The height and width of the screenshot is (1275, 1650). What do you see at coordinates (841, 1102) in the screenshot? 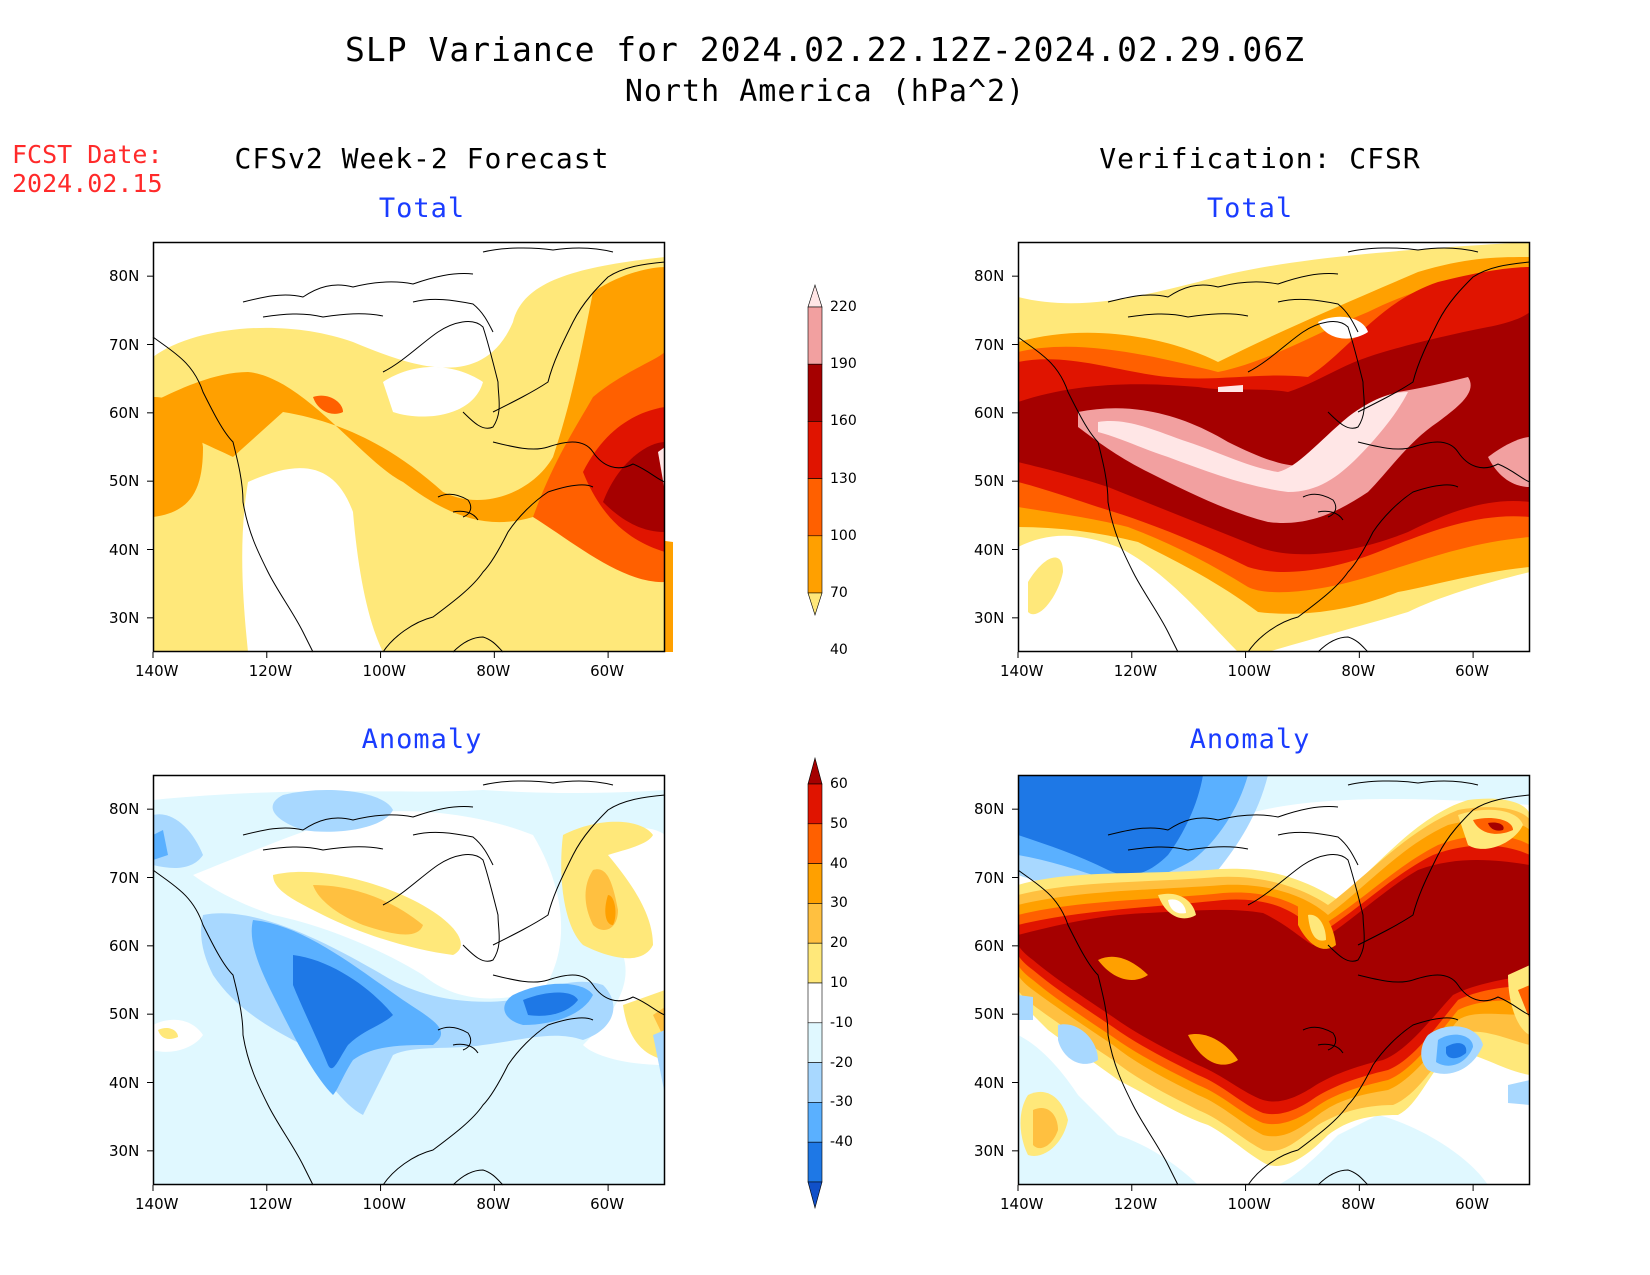
I see `colorbar-level-label: -30` at bounding box center [841, 1102].